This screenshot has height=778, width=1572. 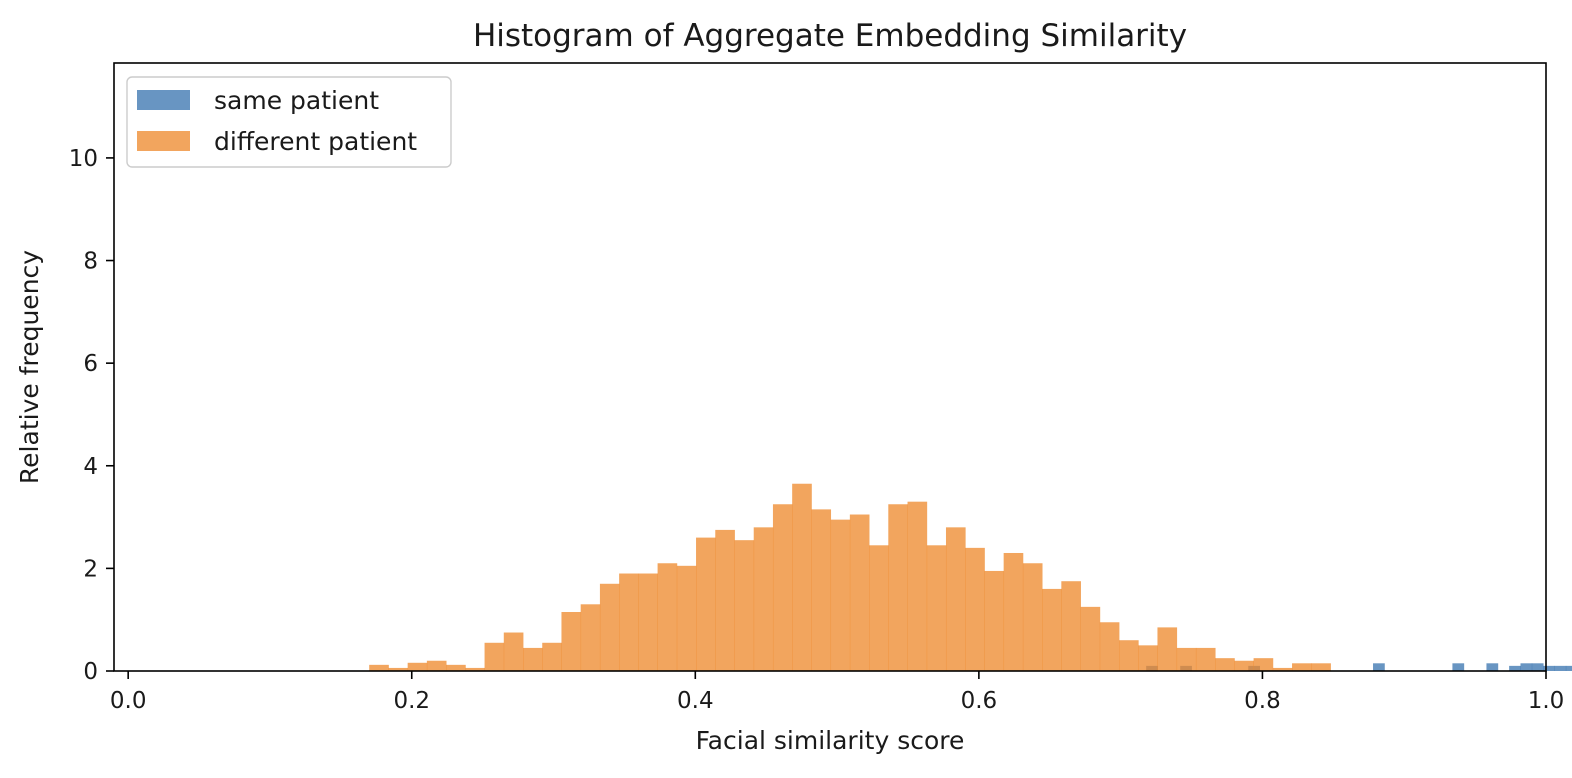 What do you see at coordinates (29, 367) in the screenshot?
I see `y-axis-label: Relative frequency` at bounding box center [29, 367].